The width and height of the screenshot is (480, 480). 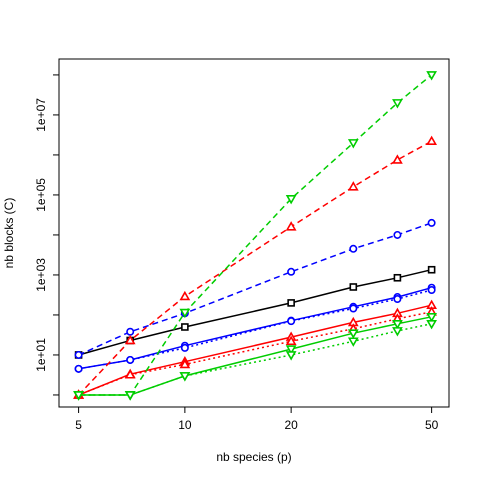 I want to click on x-tick-label-0: 5, so click(x=78, y=425).